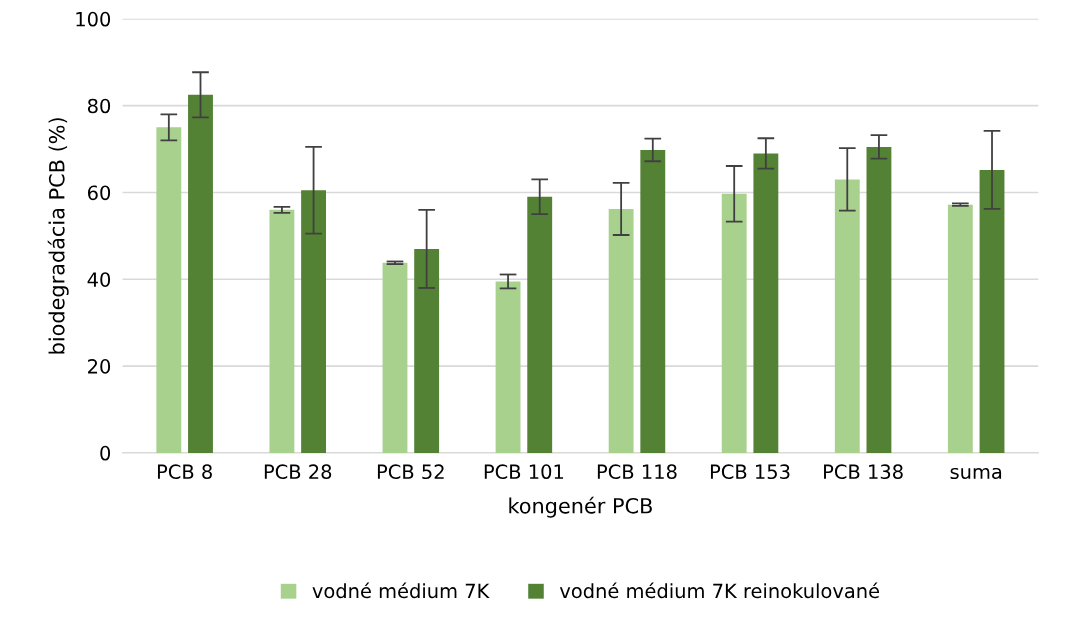  Describe the element at coordinates (99, 366) in the screenshot. I see `y-tick-label: 20` at that location.